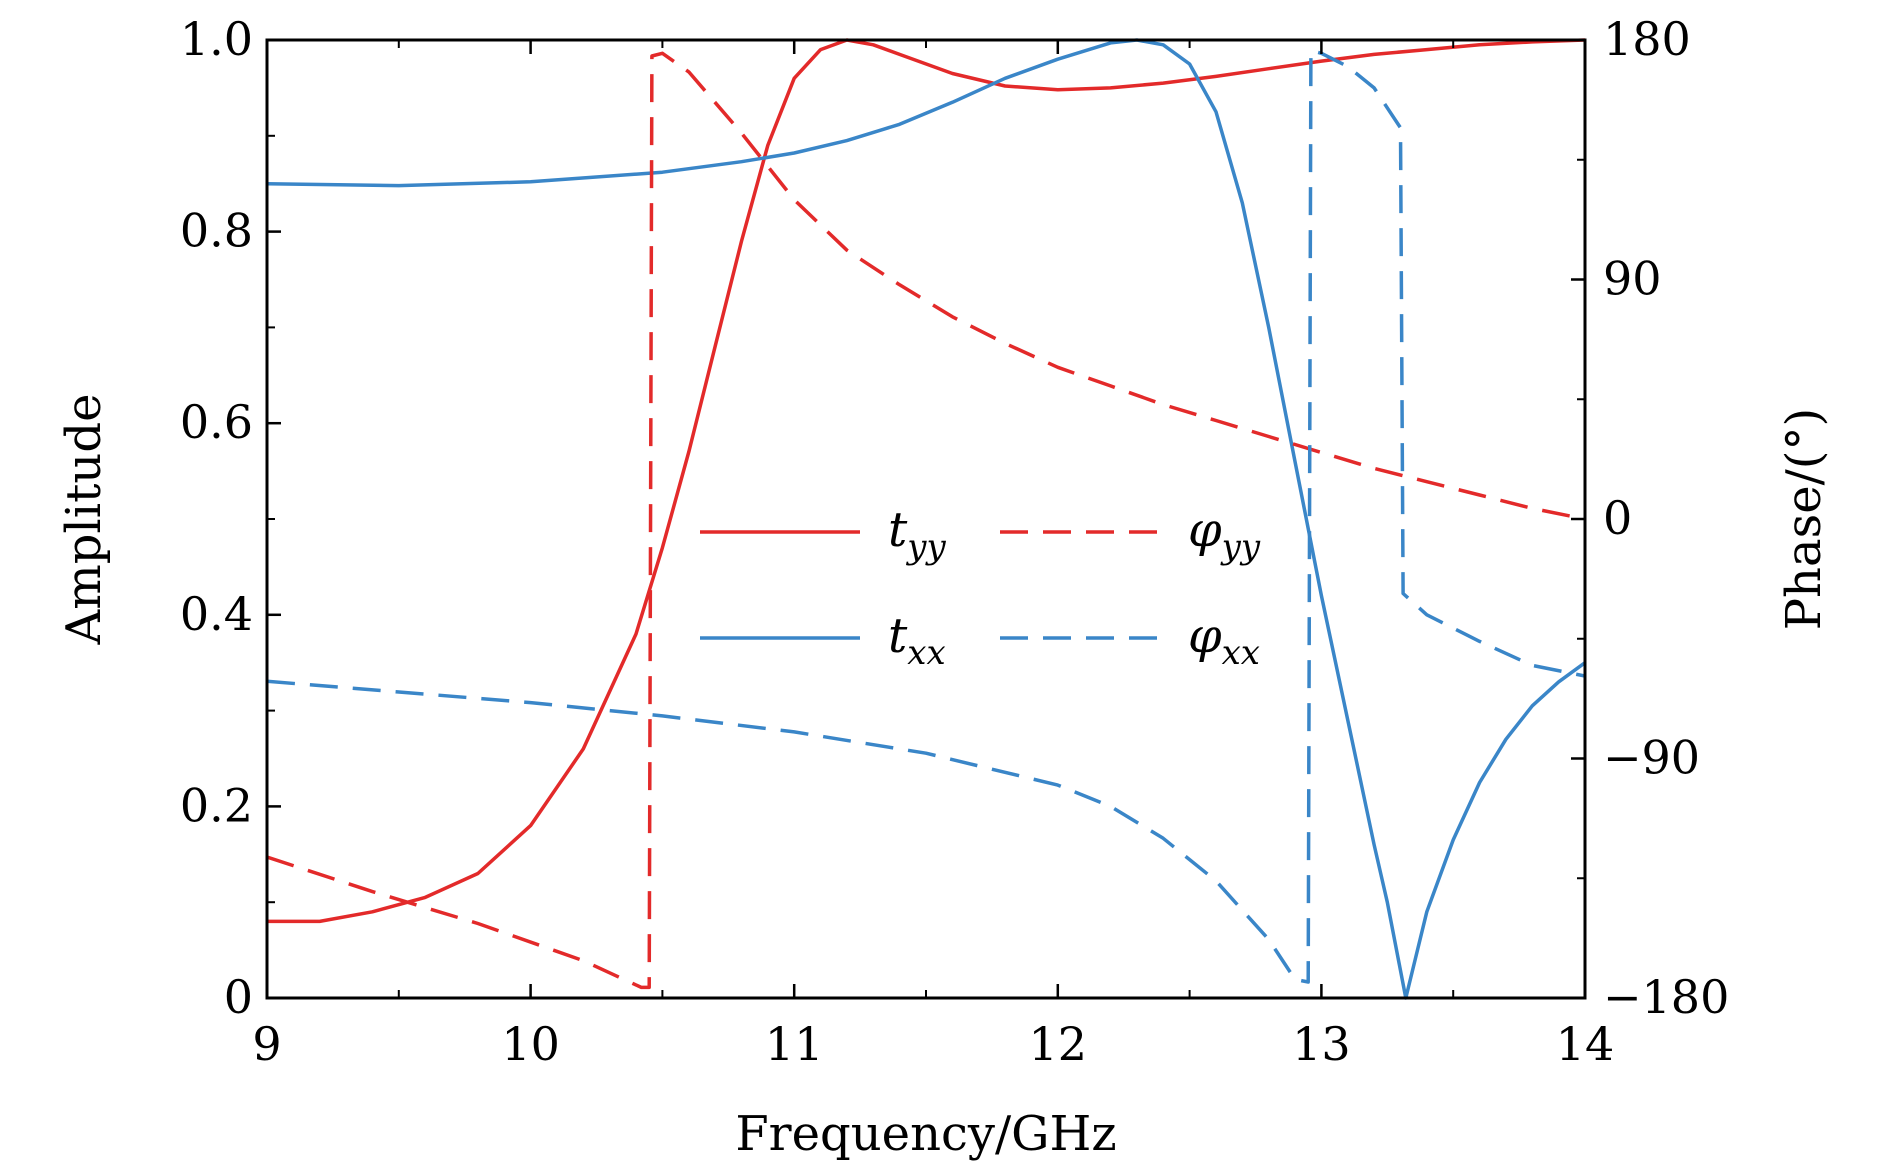 This screenshot has width=1890, height=1170. What do you see at coordinates (1666, 997) in the screenshot?
I see `y2-tick-label: −180` at bounding box center [1666, 997].